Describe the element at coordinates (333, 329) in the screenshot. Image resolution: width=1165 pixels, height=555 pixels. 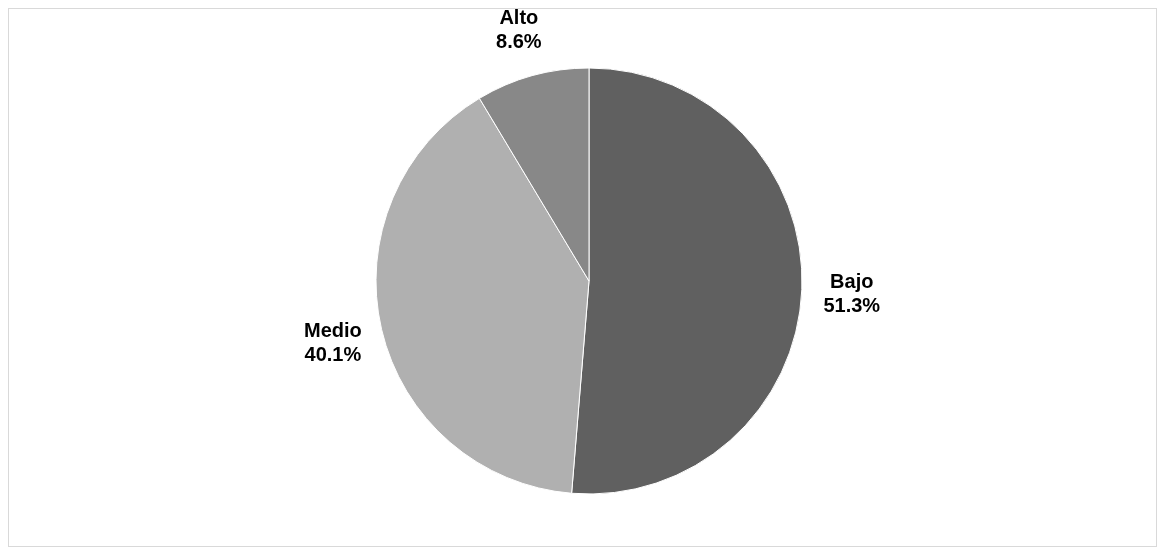
I see `slice-label: Medio` at that location.